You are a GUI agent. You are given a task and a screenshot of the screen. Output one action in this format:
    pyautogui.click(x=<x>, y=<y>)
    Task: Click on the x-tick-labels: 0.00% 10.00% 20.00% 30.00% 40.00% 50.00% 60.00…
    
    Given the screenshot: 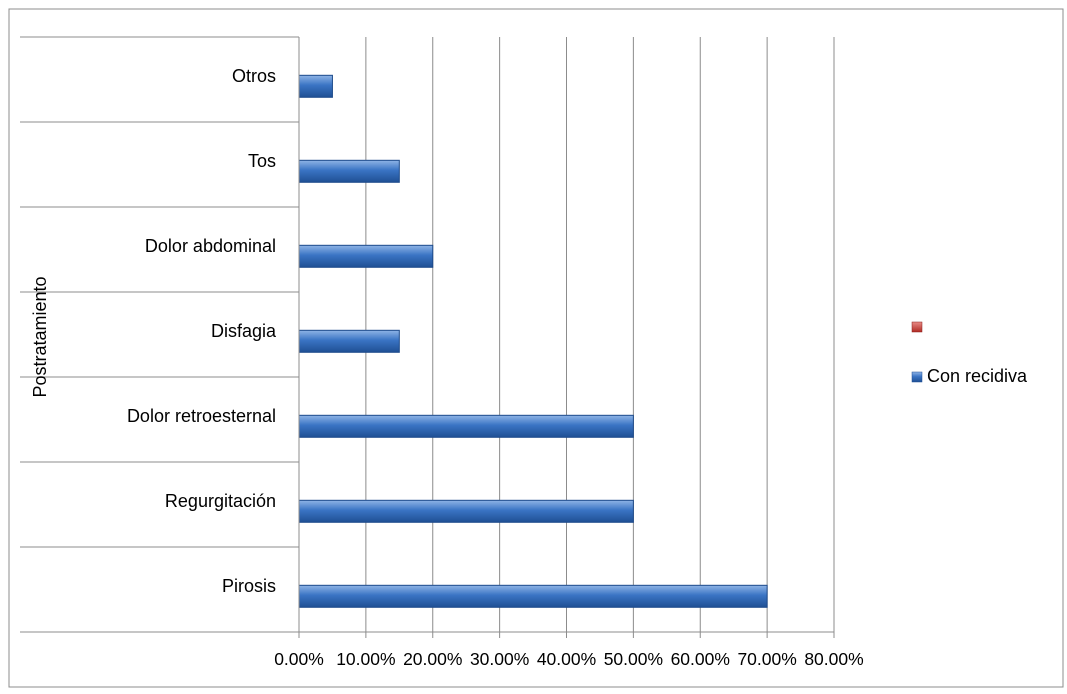 What is the action you would take?
    pyautogui.click(x=568, y=659)
    